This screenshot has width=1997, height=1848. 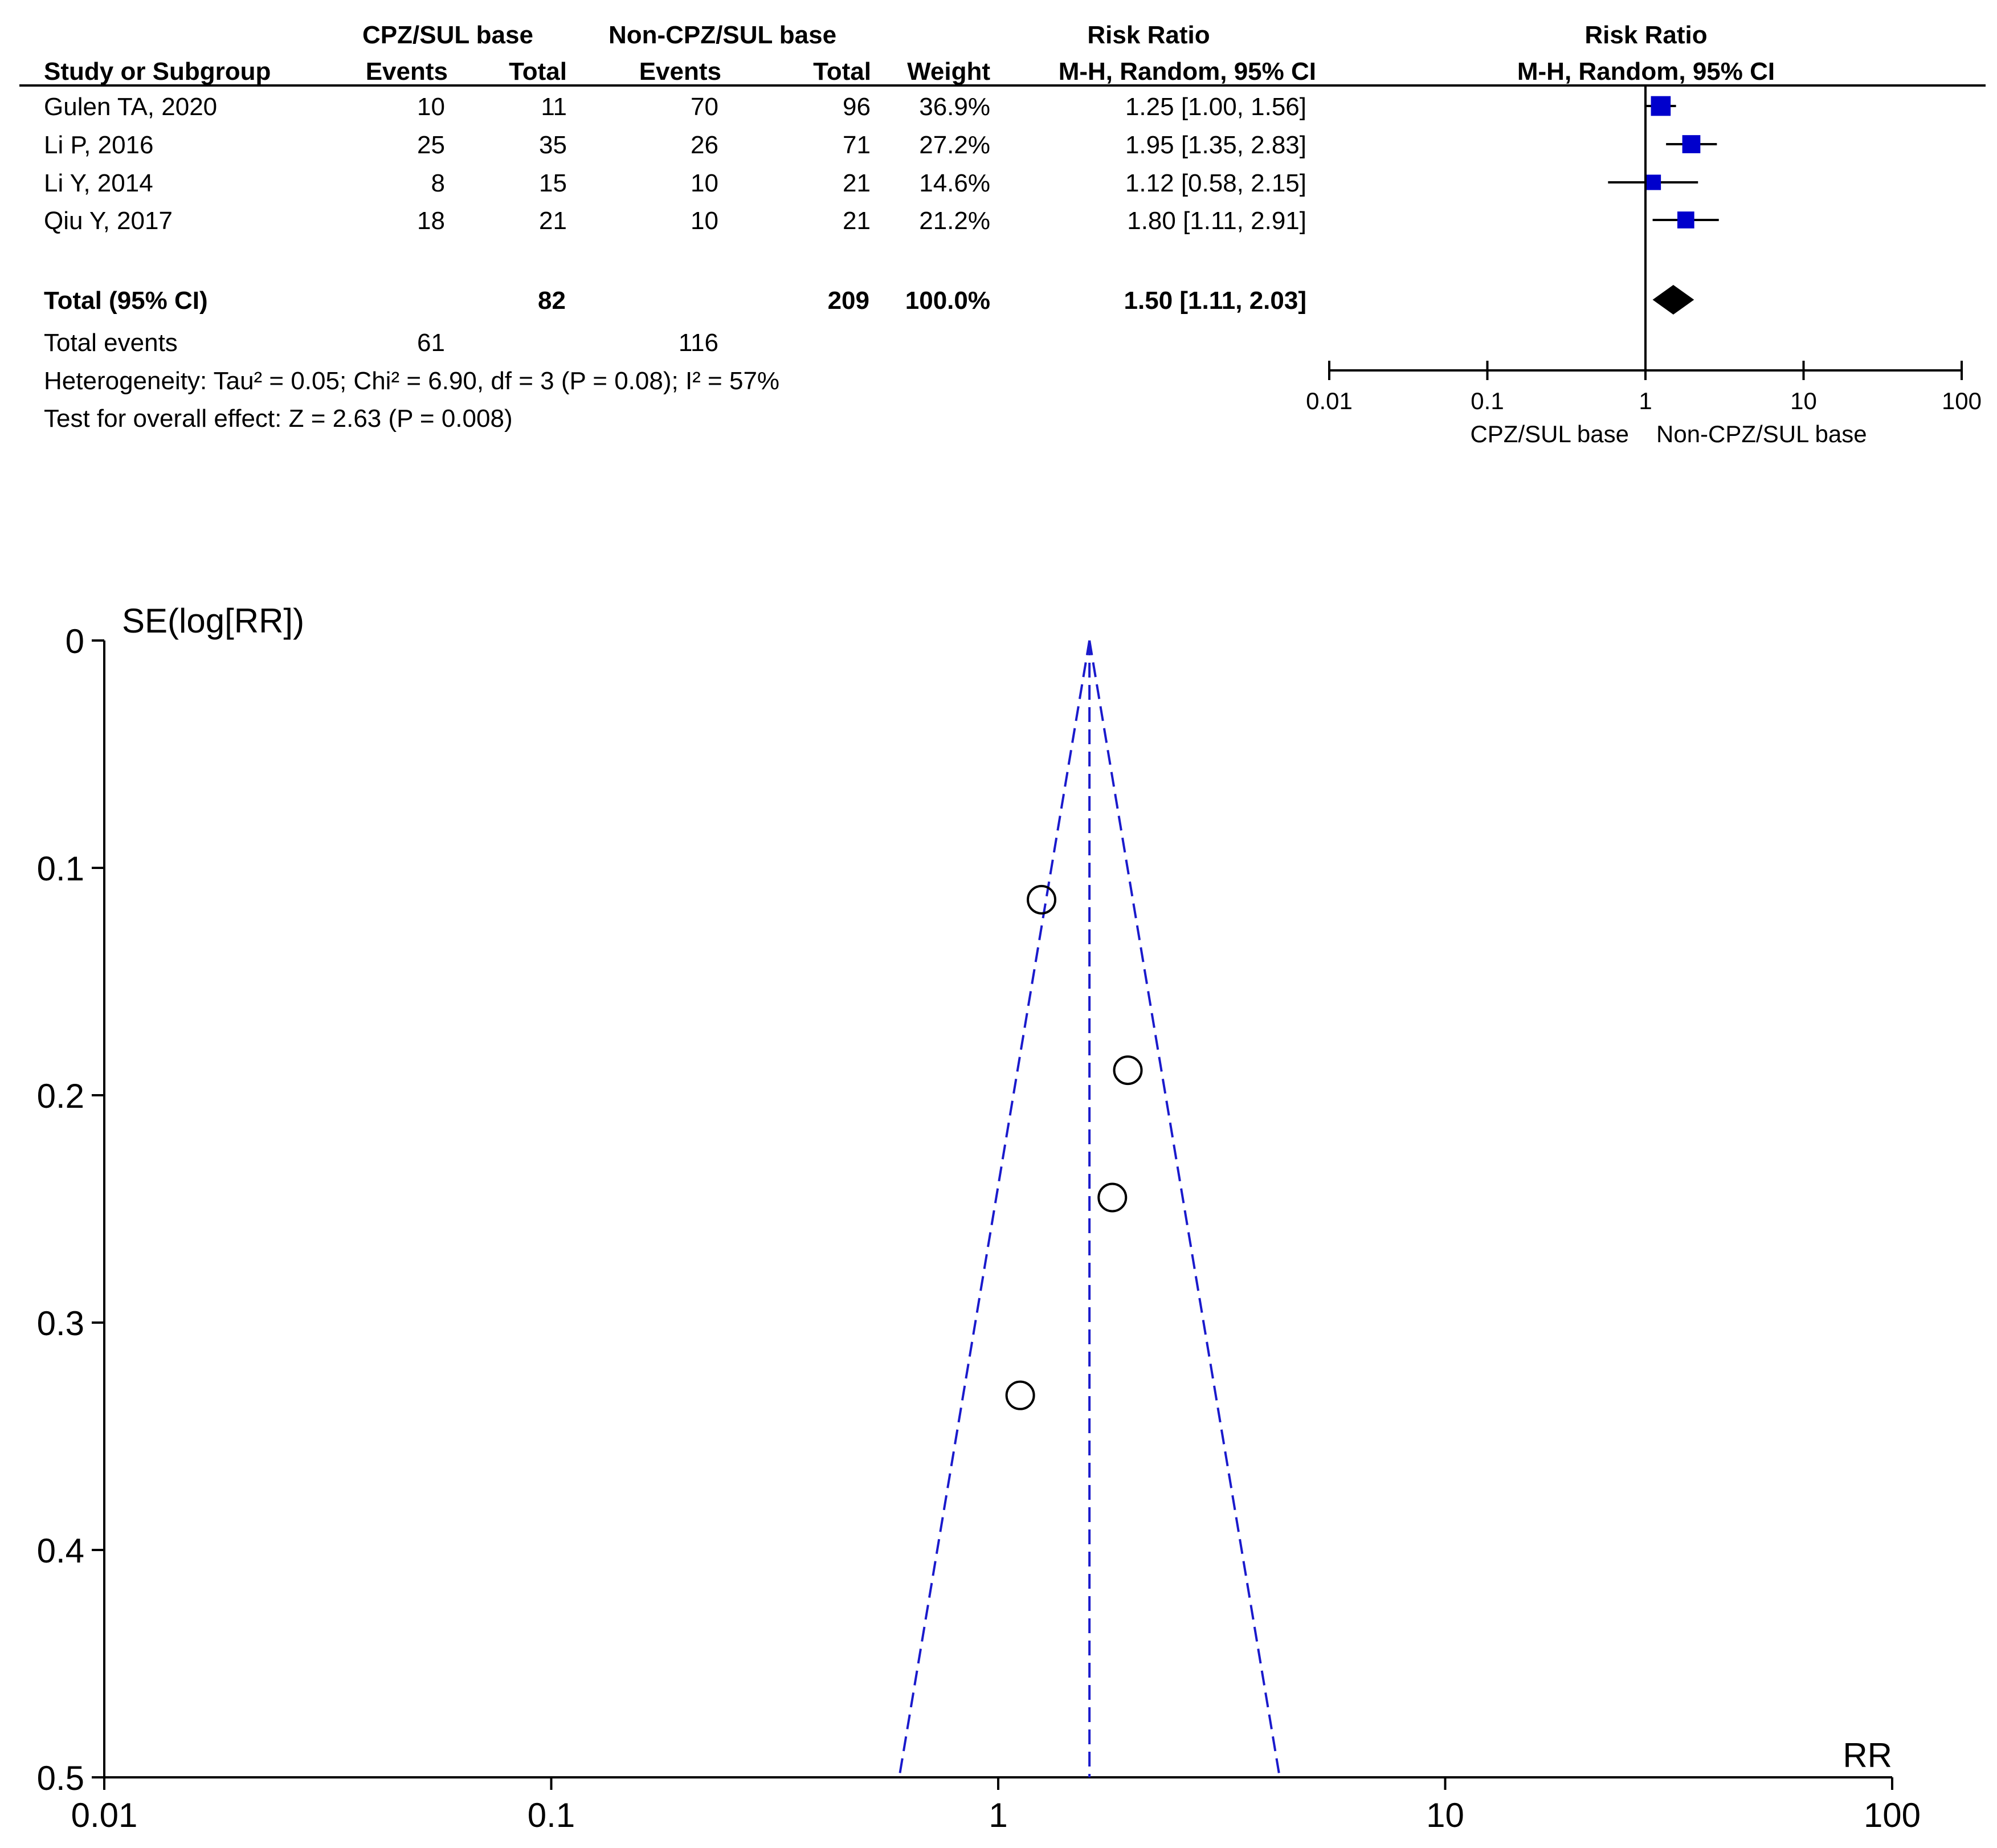 What do you see at coordinates (857, 145) in the screenshot?
I see `row-ctl-total: 71` at bounding box center [857, 145].